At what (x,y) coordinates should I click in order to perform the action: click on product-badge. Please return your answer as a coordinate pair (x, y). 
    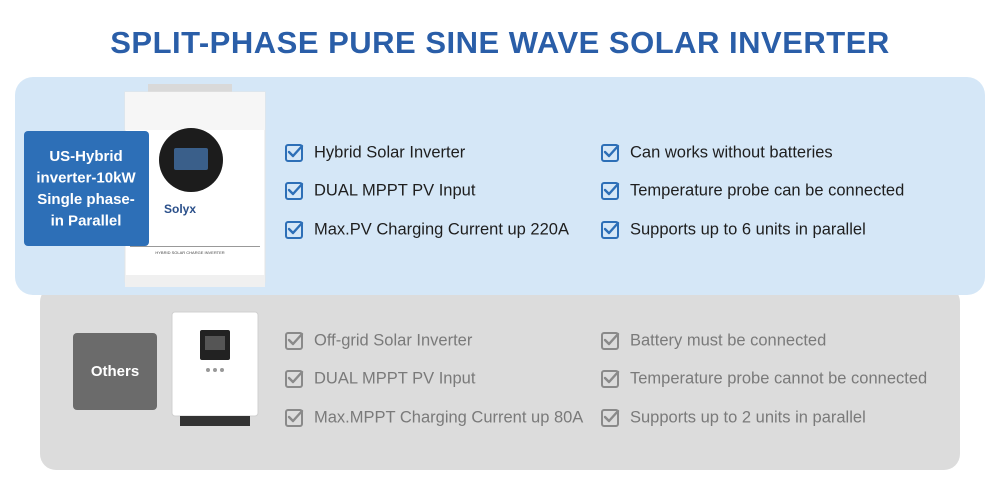
    Looking at the image, I should click on (86, 188).